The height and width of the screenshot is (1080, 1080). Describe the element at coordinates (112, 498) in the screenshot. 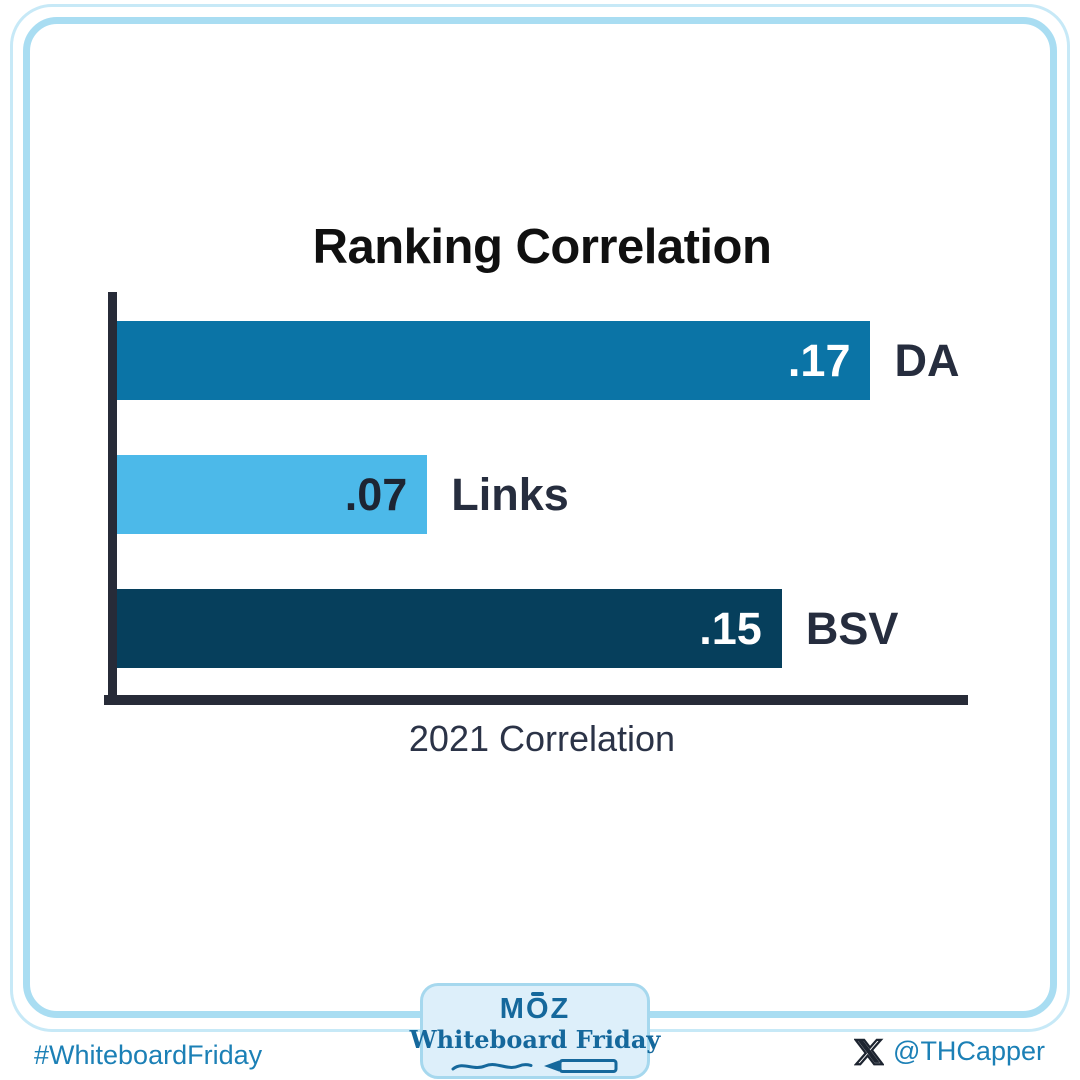

I see `y-axis-line` at that location.